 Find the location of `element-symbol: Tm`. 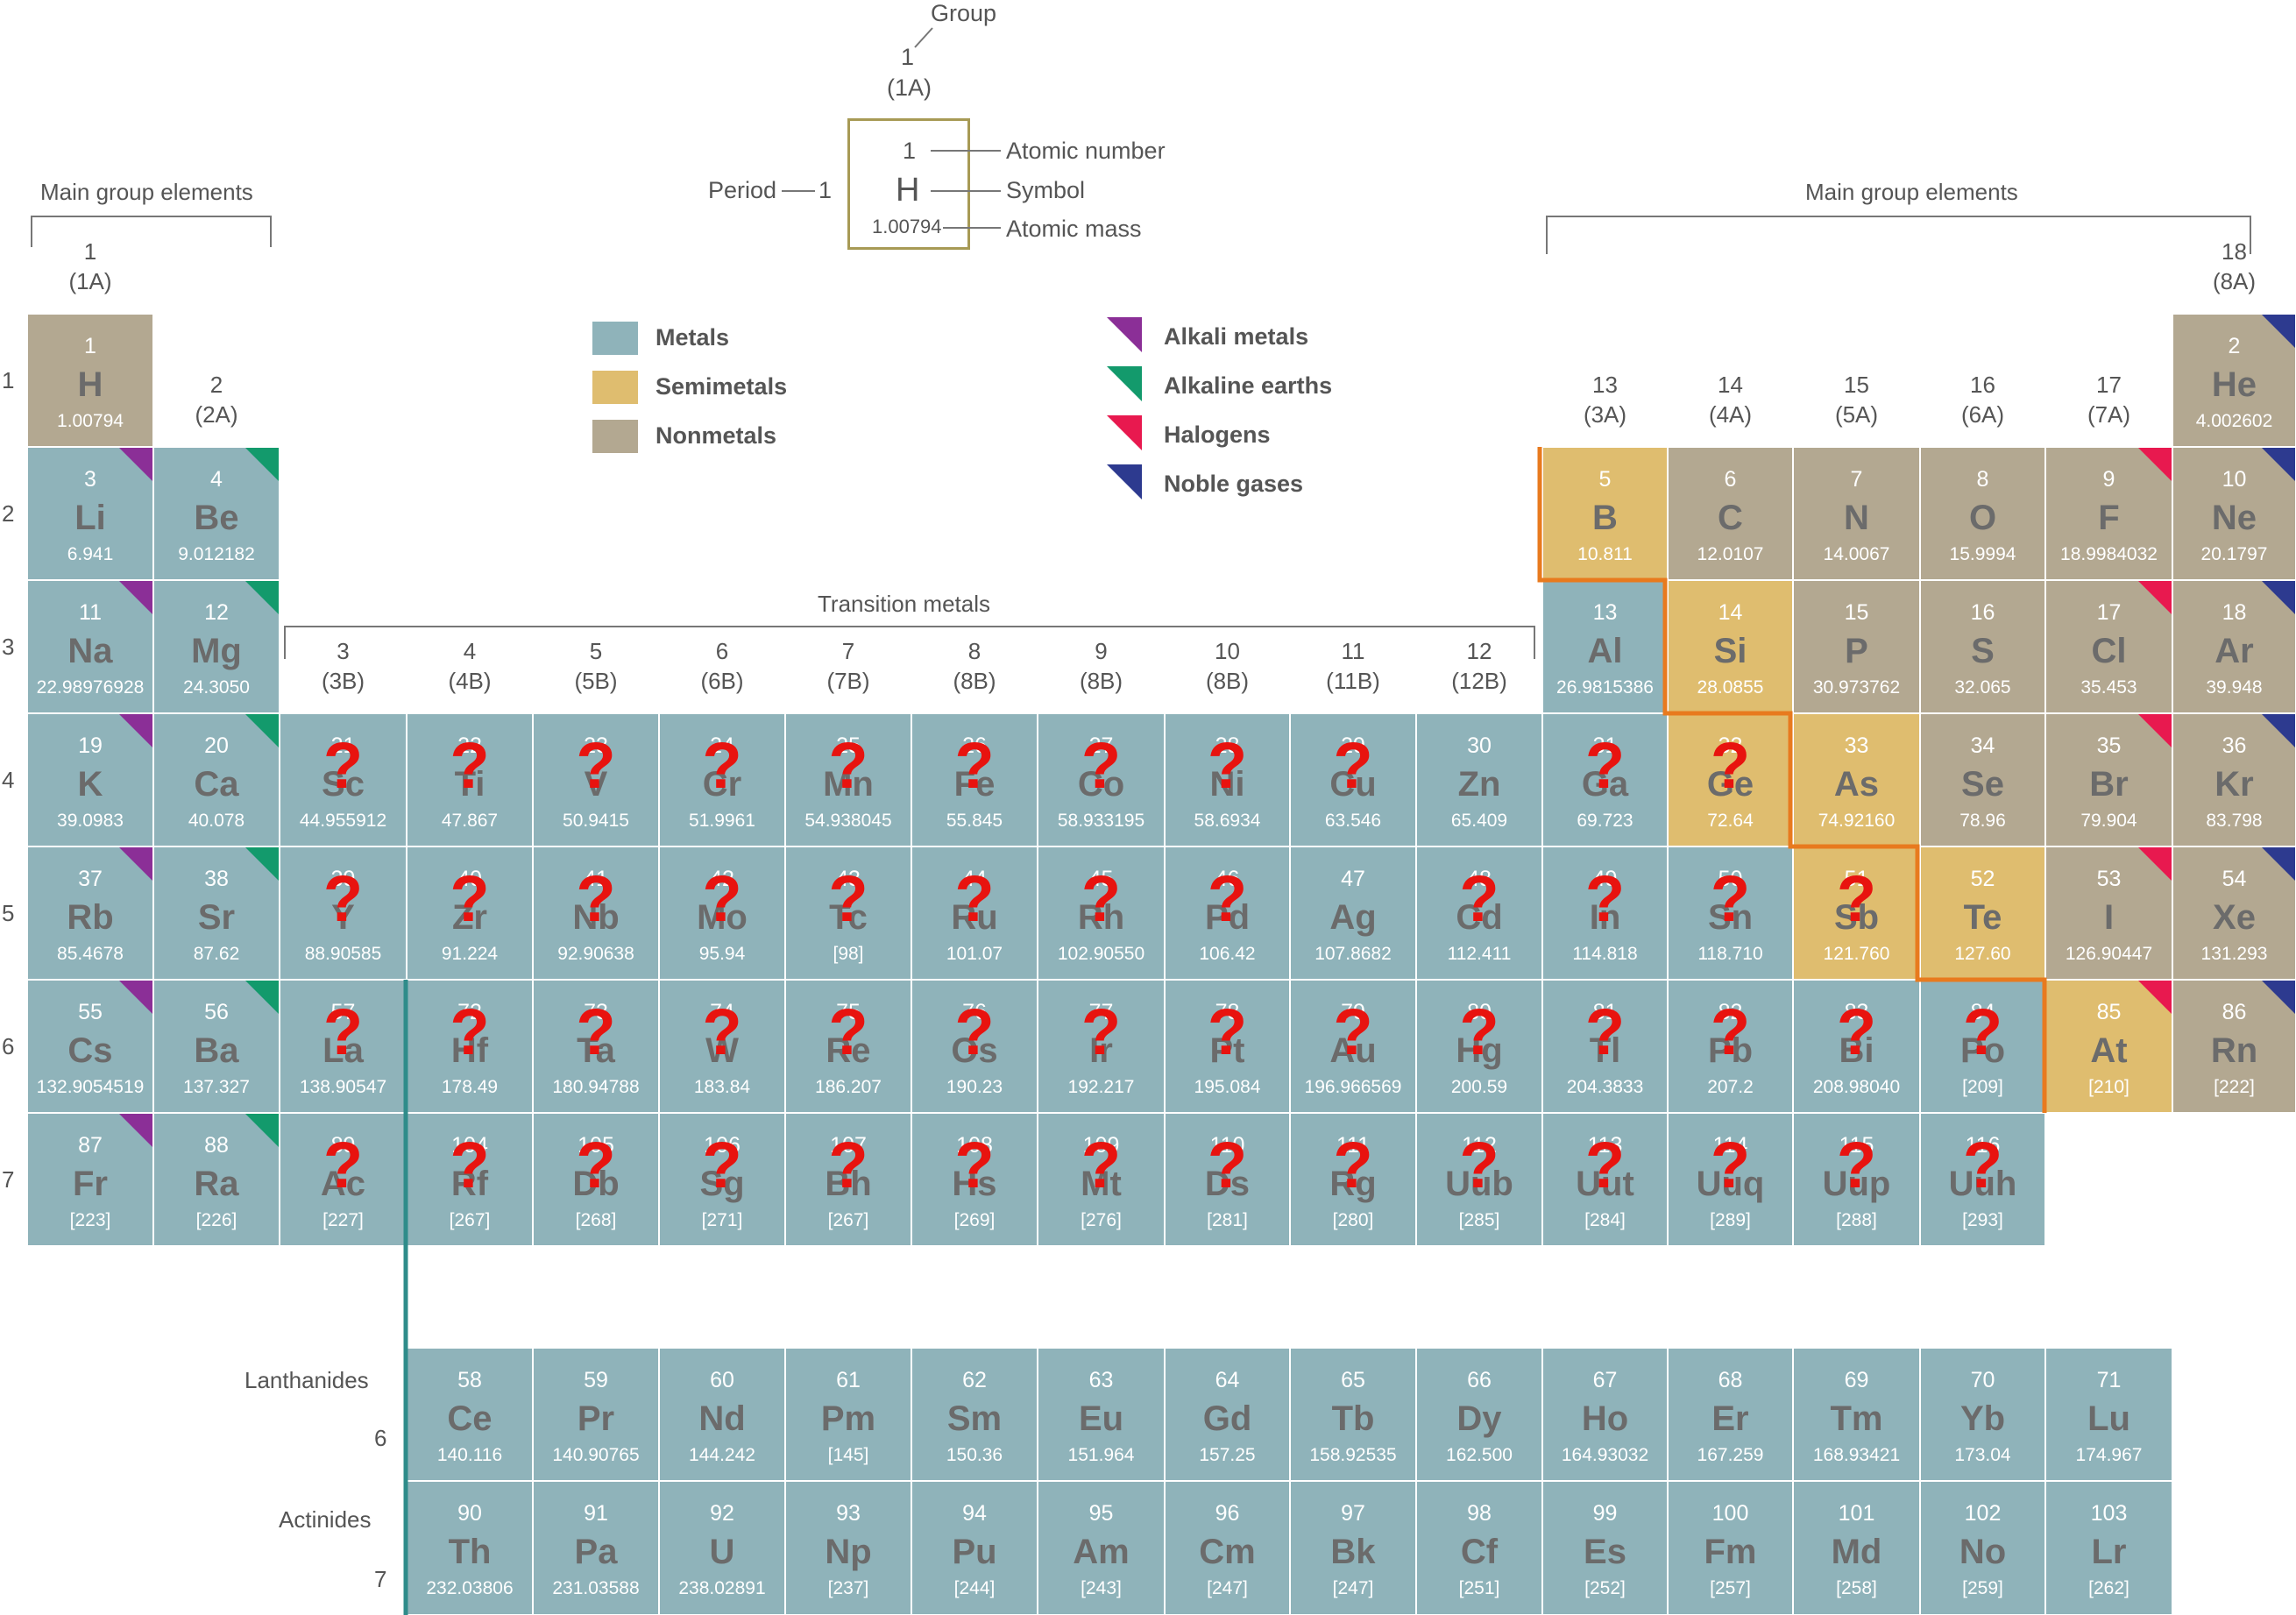

element-symbol: Tm is located at coordinates (1856, 1418).